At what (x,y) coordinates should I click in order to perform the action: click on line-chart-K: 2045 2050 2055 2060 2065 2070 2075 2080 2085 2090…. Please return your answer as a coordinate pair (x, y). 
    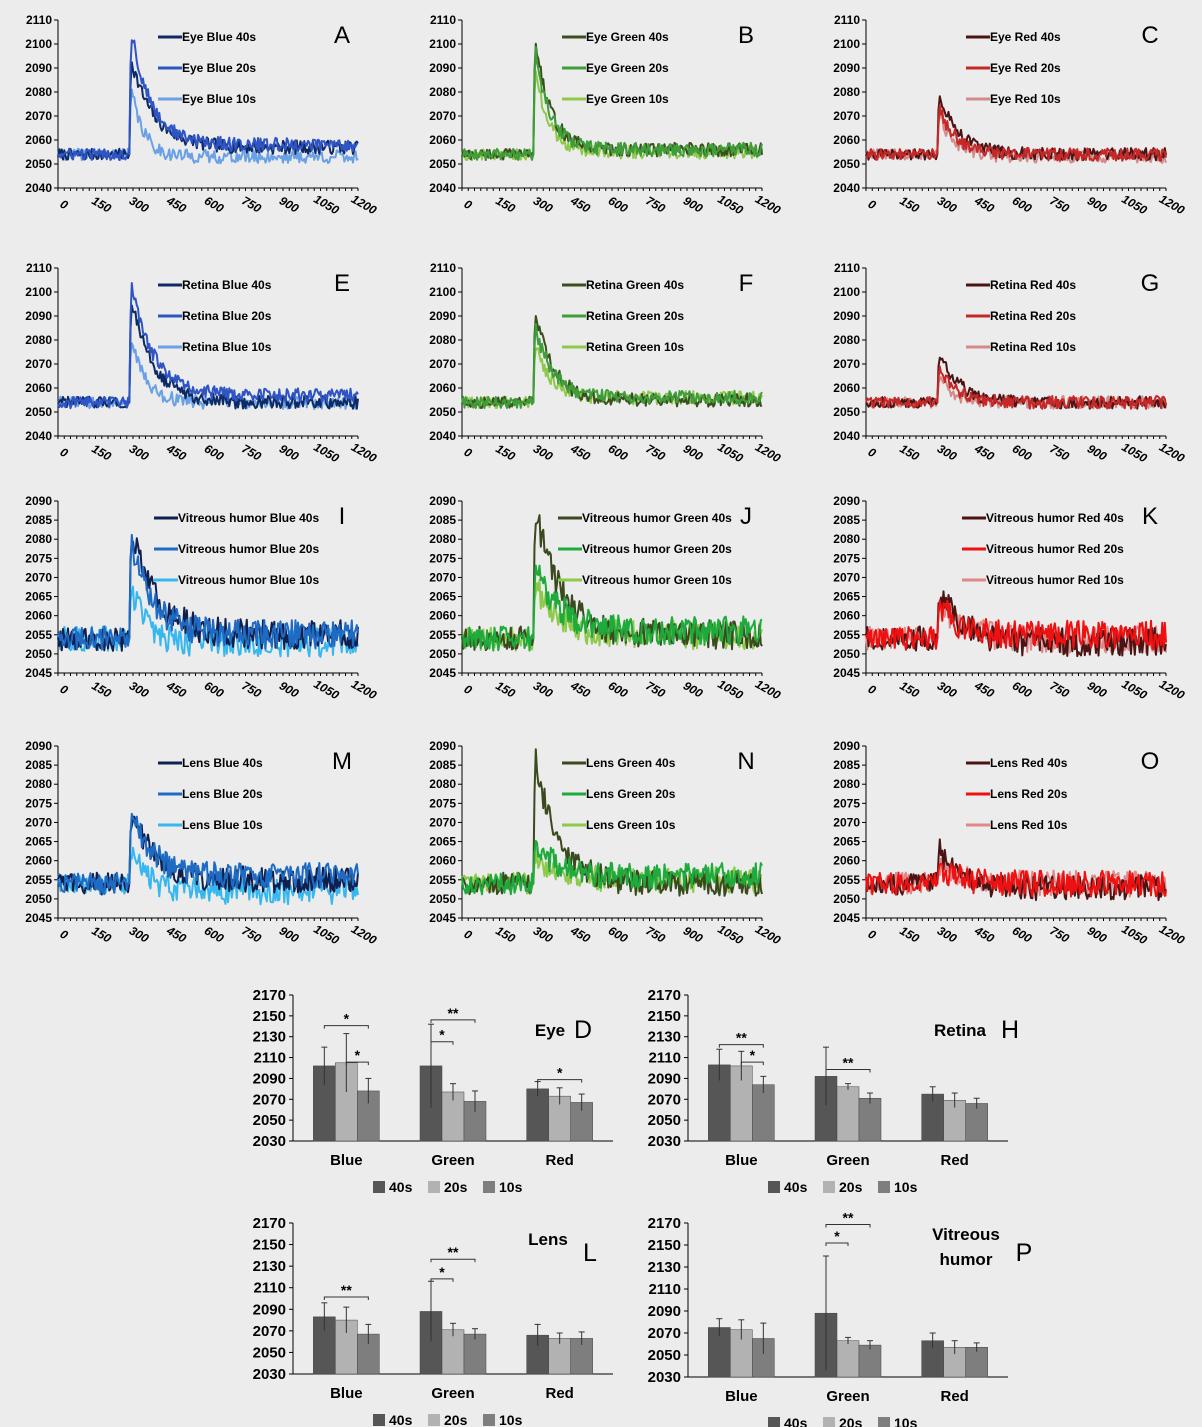
    Looking at the image, I should click on (1010, 598).